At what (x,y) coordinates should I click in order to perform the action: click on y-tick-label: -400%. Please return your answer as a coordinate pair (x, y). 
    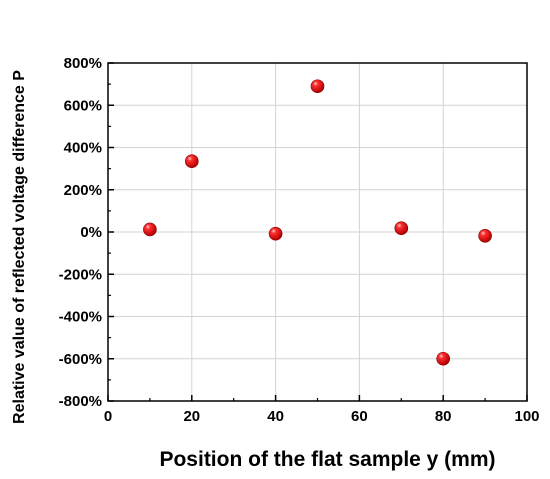
    Looking at the image, I should click on (80, 317).